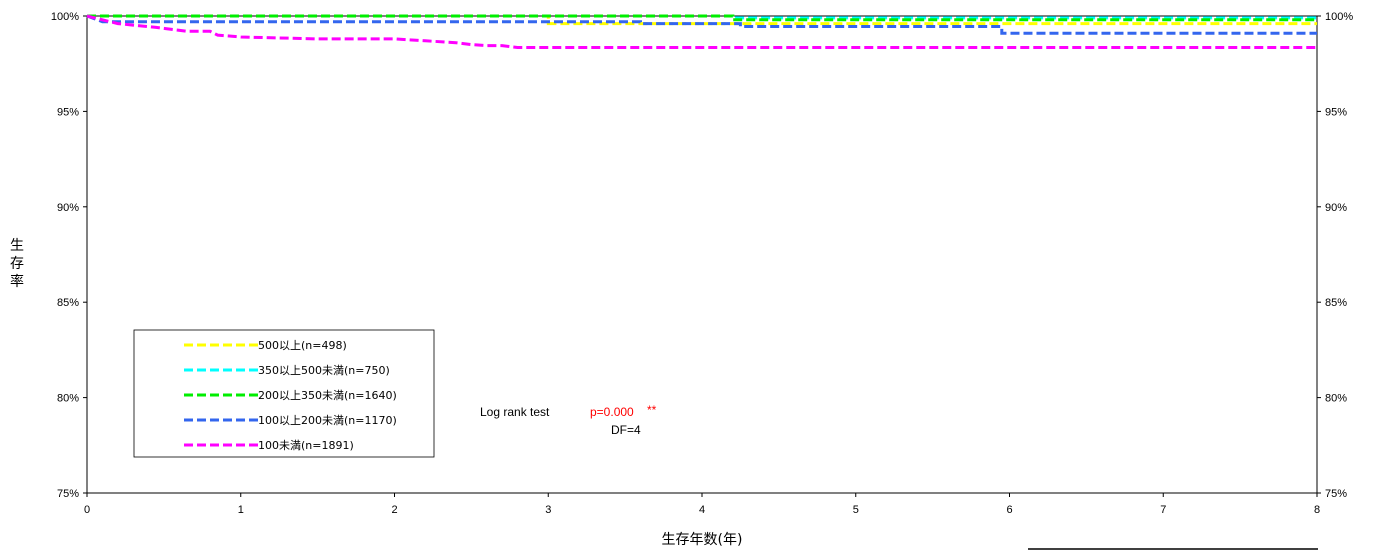 The width and height of the screenshot is (1376, 553). What do you see at coordinates (1009, 510) in the screenshot?
I see `x-tick-label: 6` at bounding box center [1009, 510].